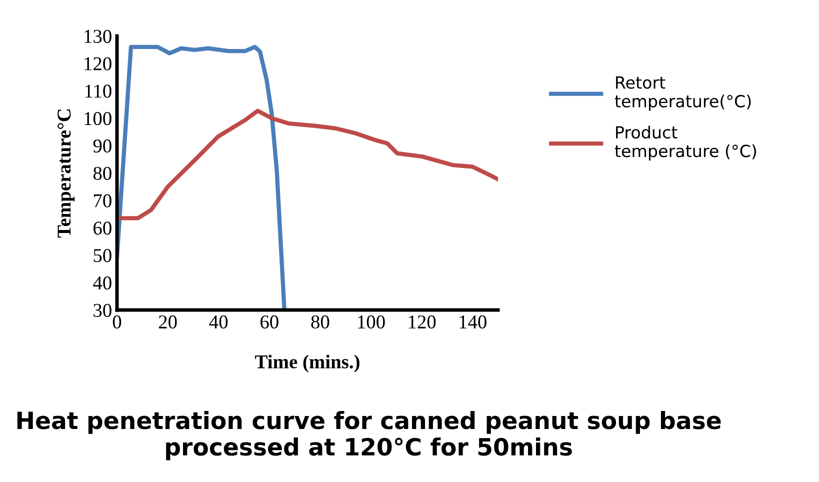 Image resolution: width=819 pixels, height=482 pixels. Describe the element at coordinates (117, 322) in the screenshot. I see `x-tick-label: 0` at that location.